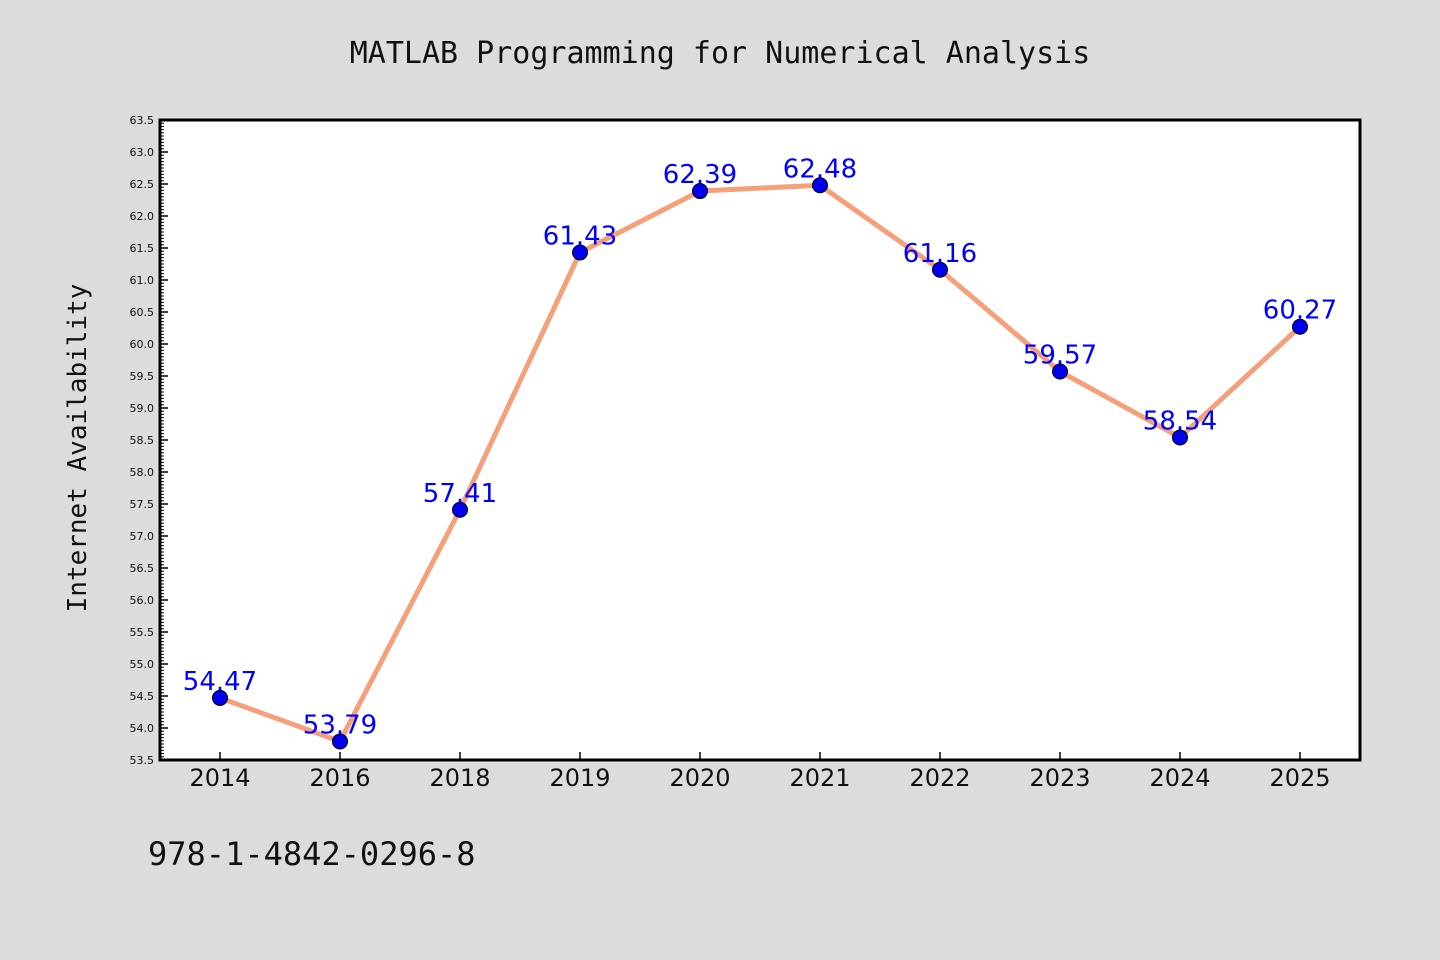 Image resolution: width=1440 pixels, height=960 pixels. Describe the element at coordinates (142, 696) in the screenshot. I see `y-tick-label: 54.5` at that location.